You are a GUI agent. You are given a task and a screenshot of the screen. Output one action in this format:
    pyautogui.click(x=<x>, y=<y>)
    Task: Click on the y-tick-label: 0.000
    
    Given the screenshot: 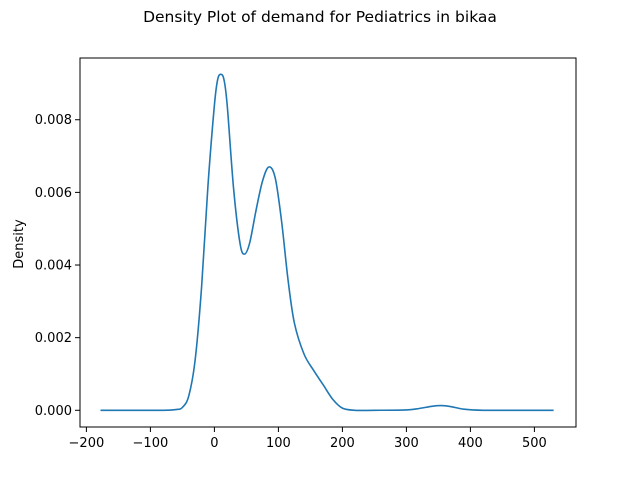 What is the action you would take?
    pyautogui.click(x=53, y=411)
    